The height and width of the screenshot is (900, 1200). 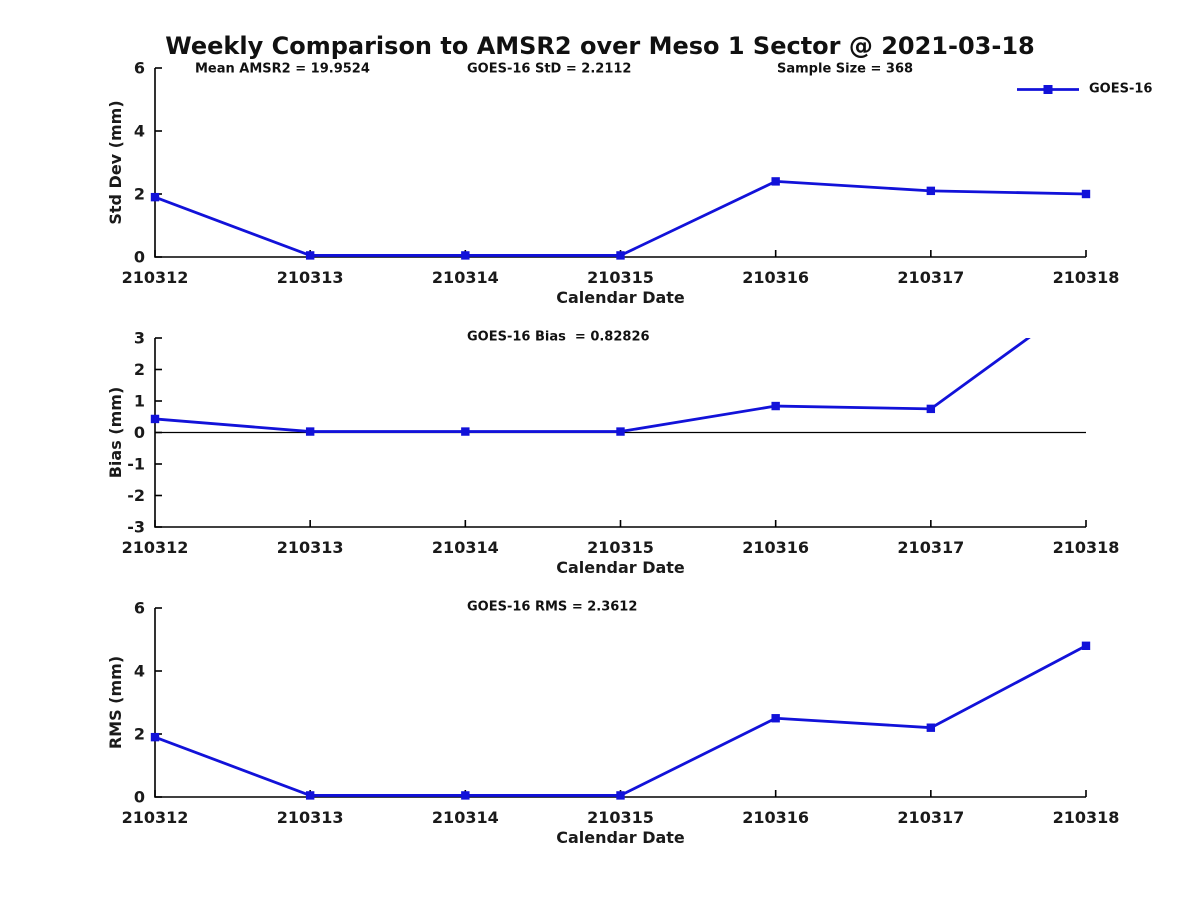 What do you see at coordinates (115, 702) in the screenshot?
I see `y-axis-label: RMS (mm)` at bounding box center [115, 702].